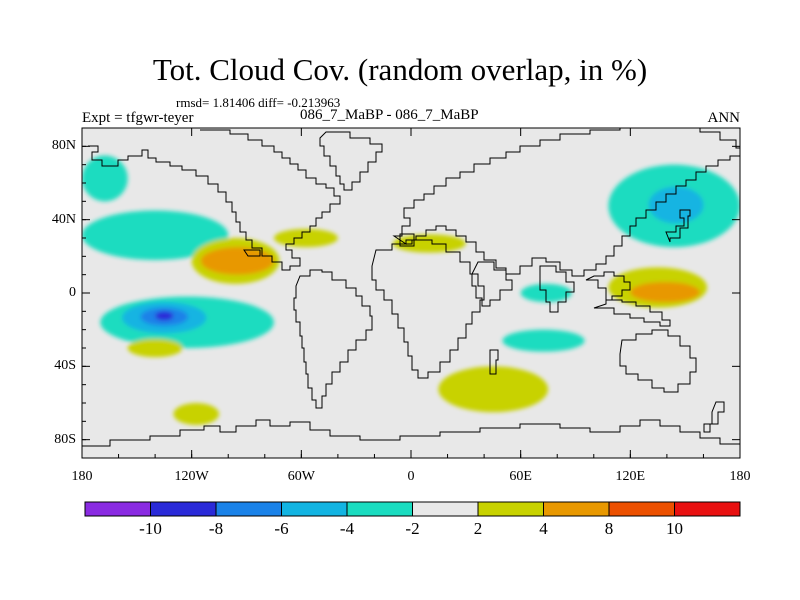  Describe the element at coordinates (412, 528) in the screenshot. I see `colorbar-label: -2` at that location.